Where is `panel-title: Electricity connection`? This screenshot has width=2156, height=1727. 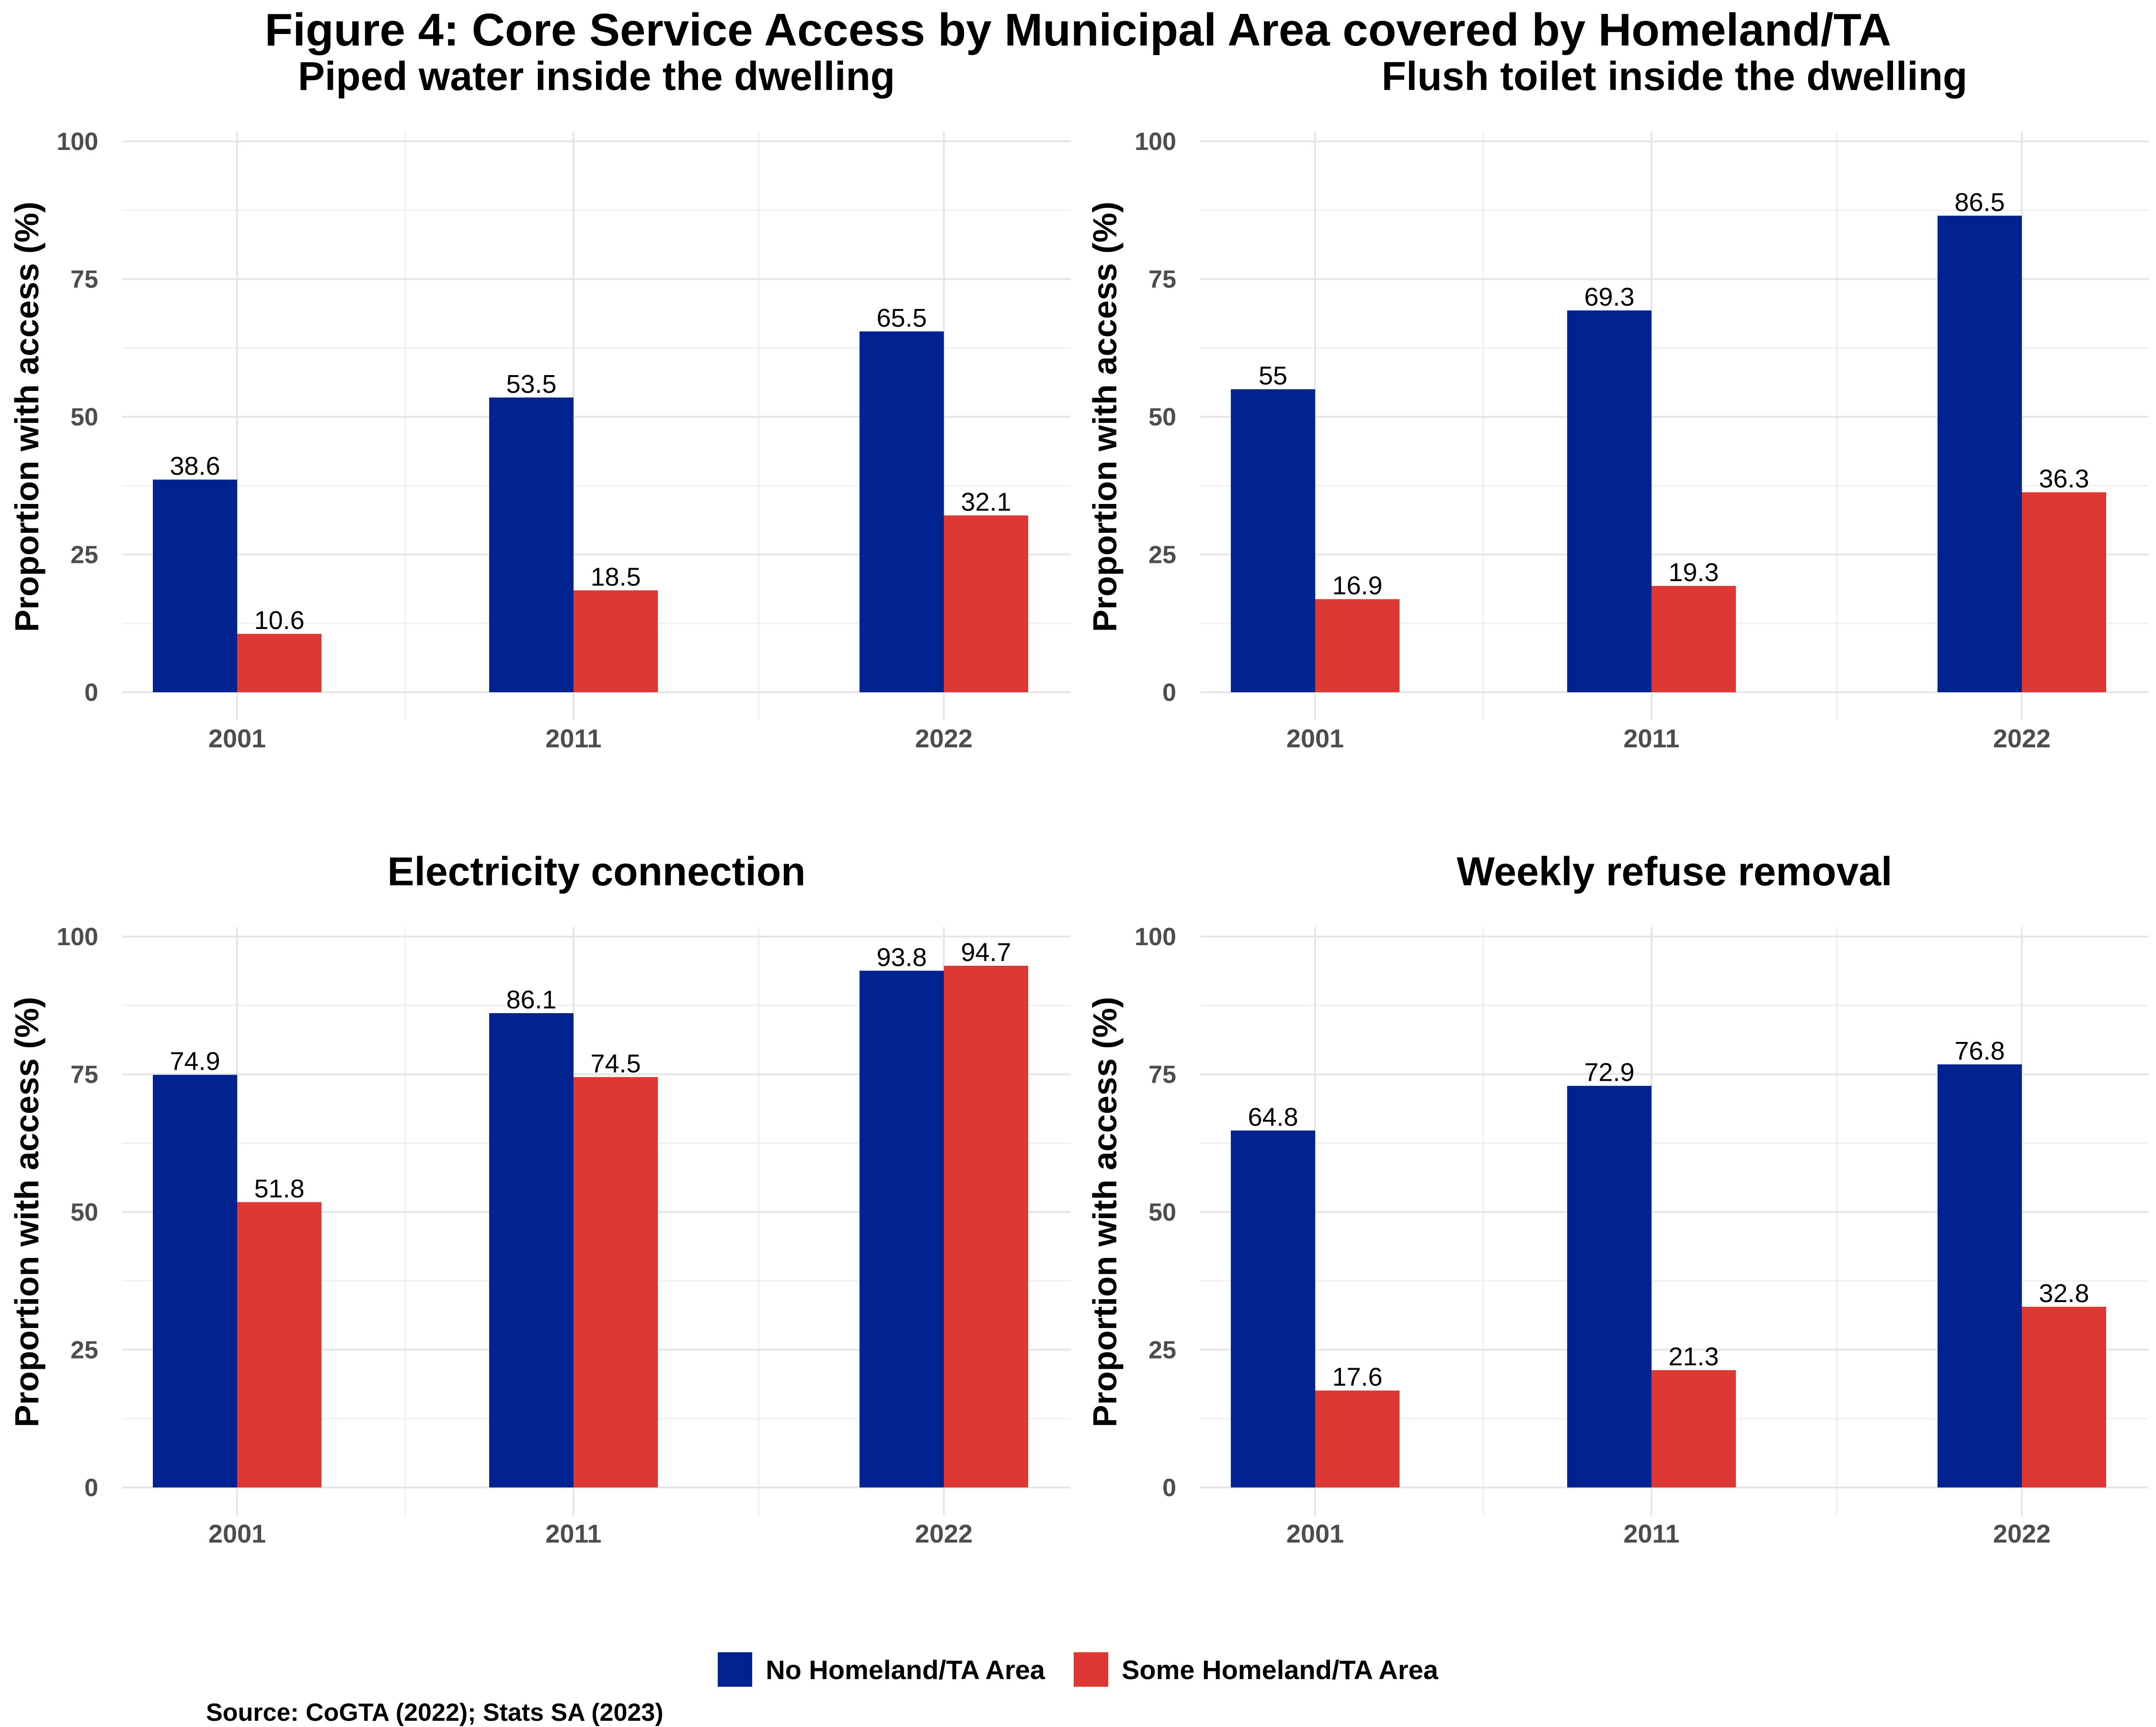 panel-title: Electricity connection is located at coordinates (597, 871).